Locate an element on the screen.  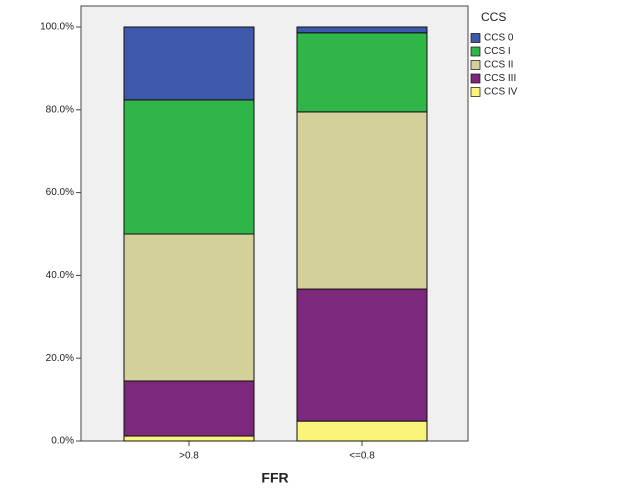
y-tick-label: 20.0% is located at coordinates (60, 358).